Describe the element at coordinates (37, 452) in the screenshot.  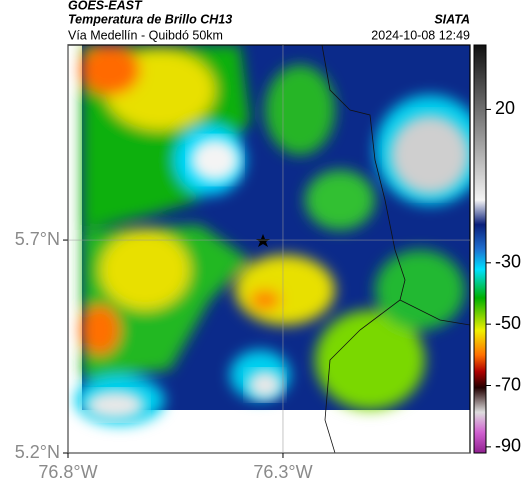
I see `lat-tick-label: 5.2°N` at that location.